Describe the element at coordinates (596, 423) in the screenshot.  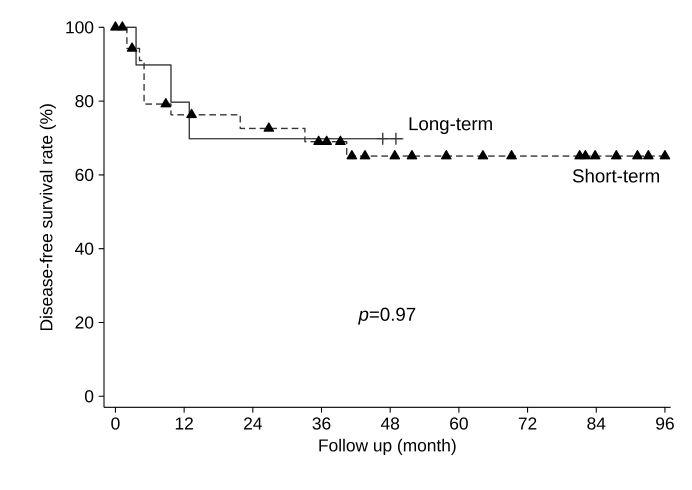
I see `x-tick-label: 84` at that location.